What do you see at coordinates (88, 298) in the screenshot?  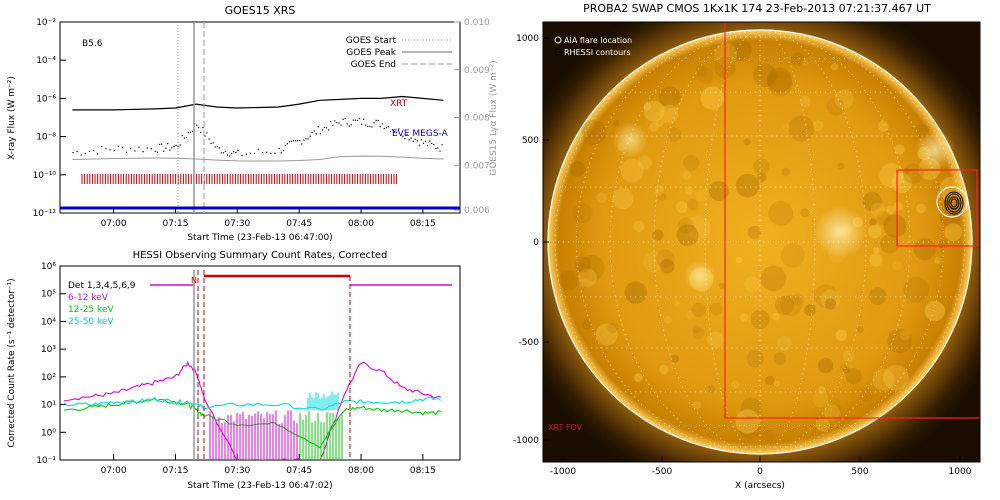 I see `hessi-legend-6-12: 6-12 keV` at bounding box center [88, 298].